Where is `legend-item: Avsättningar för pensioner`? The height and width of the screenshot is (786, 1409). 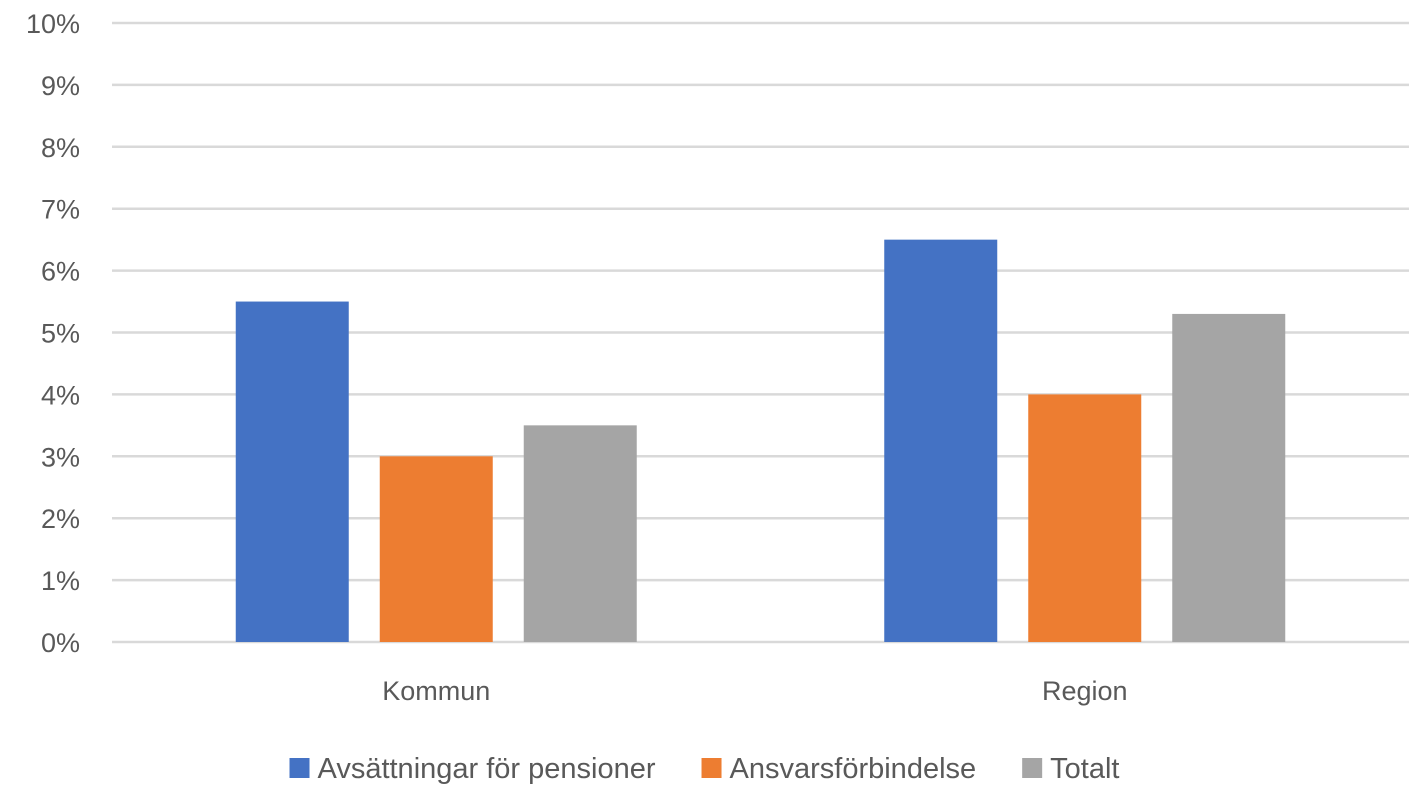 legend-item: Avsättningar för pensioner is located at coordinates (473, 769).